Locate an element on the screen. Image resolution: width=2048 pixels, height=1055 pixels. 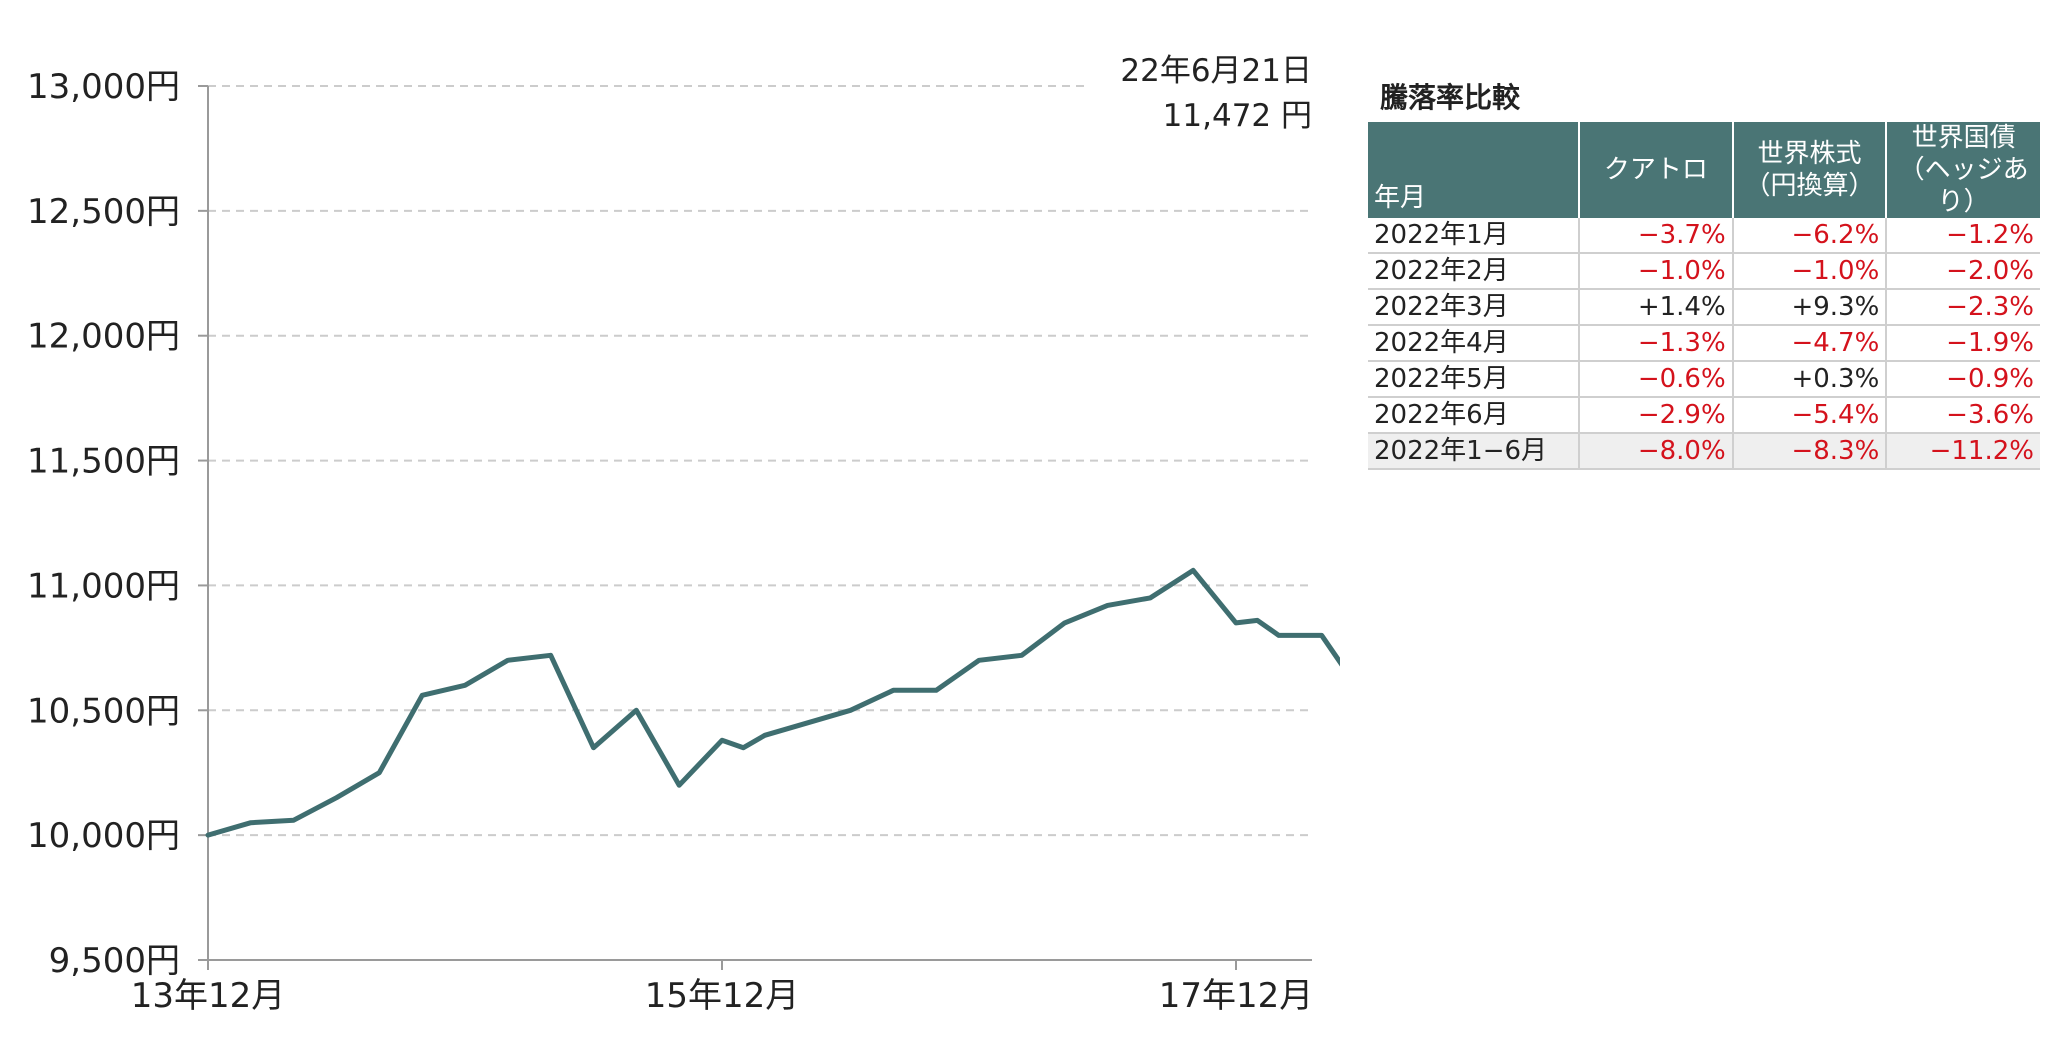
cell-value: −2.0% is located at coordinates (1963, 271).